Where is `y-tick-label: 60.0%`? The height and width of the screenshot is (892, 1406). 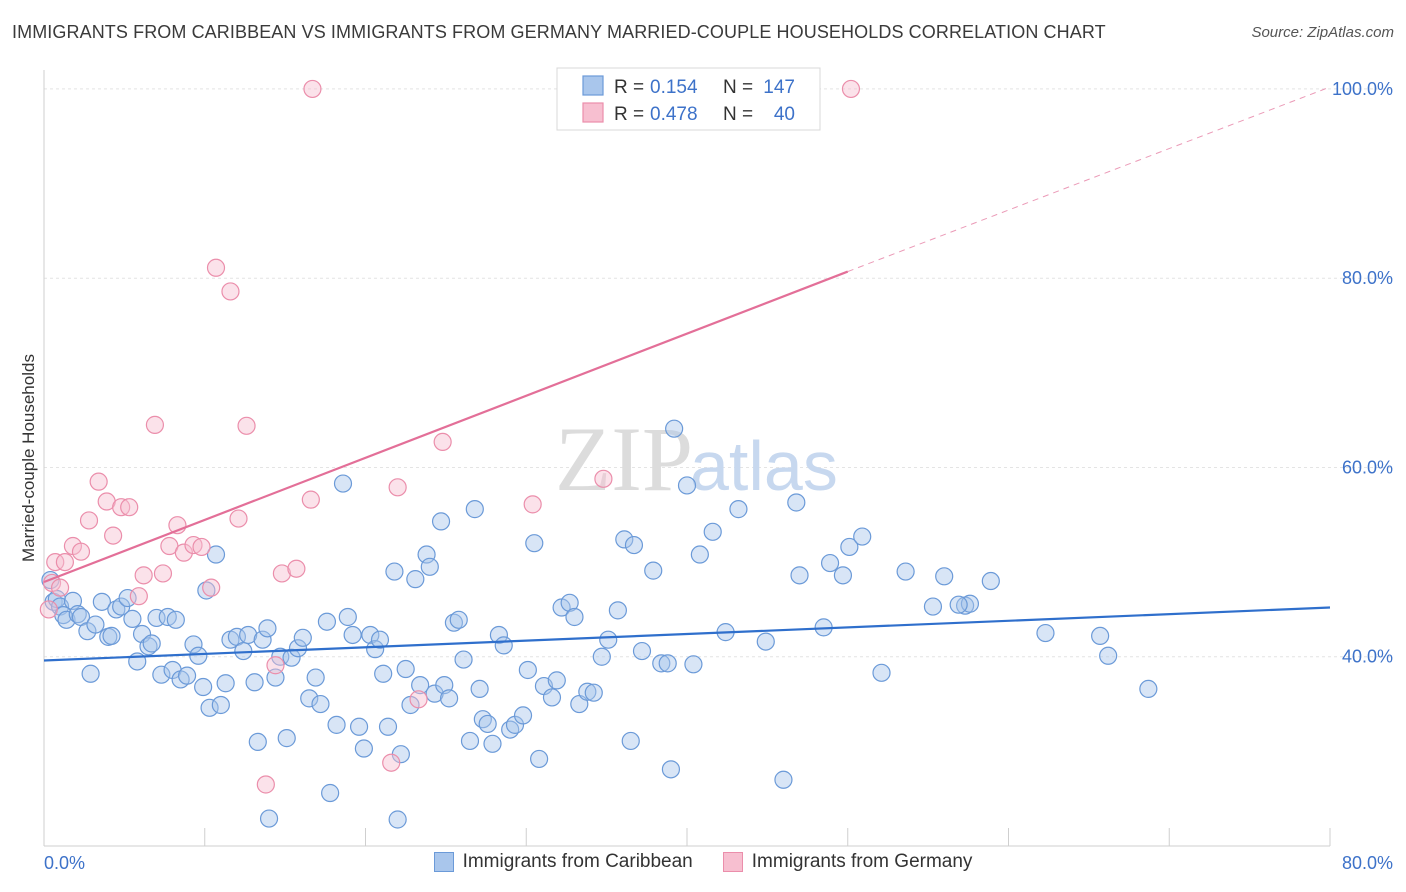 y-tick-label: 60.0% is located at coordinates (1367, 467).